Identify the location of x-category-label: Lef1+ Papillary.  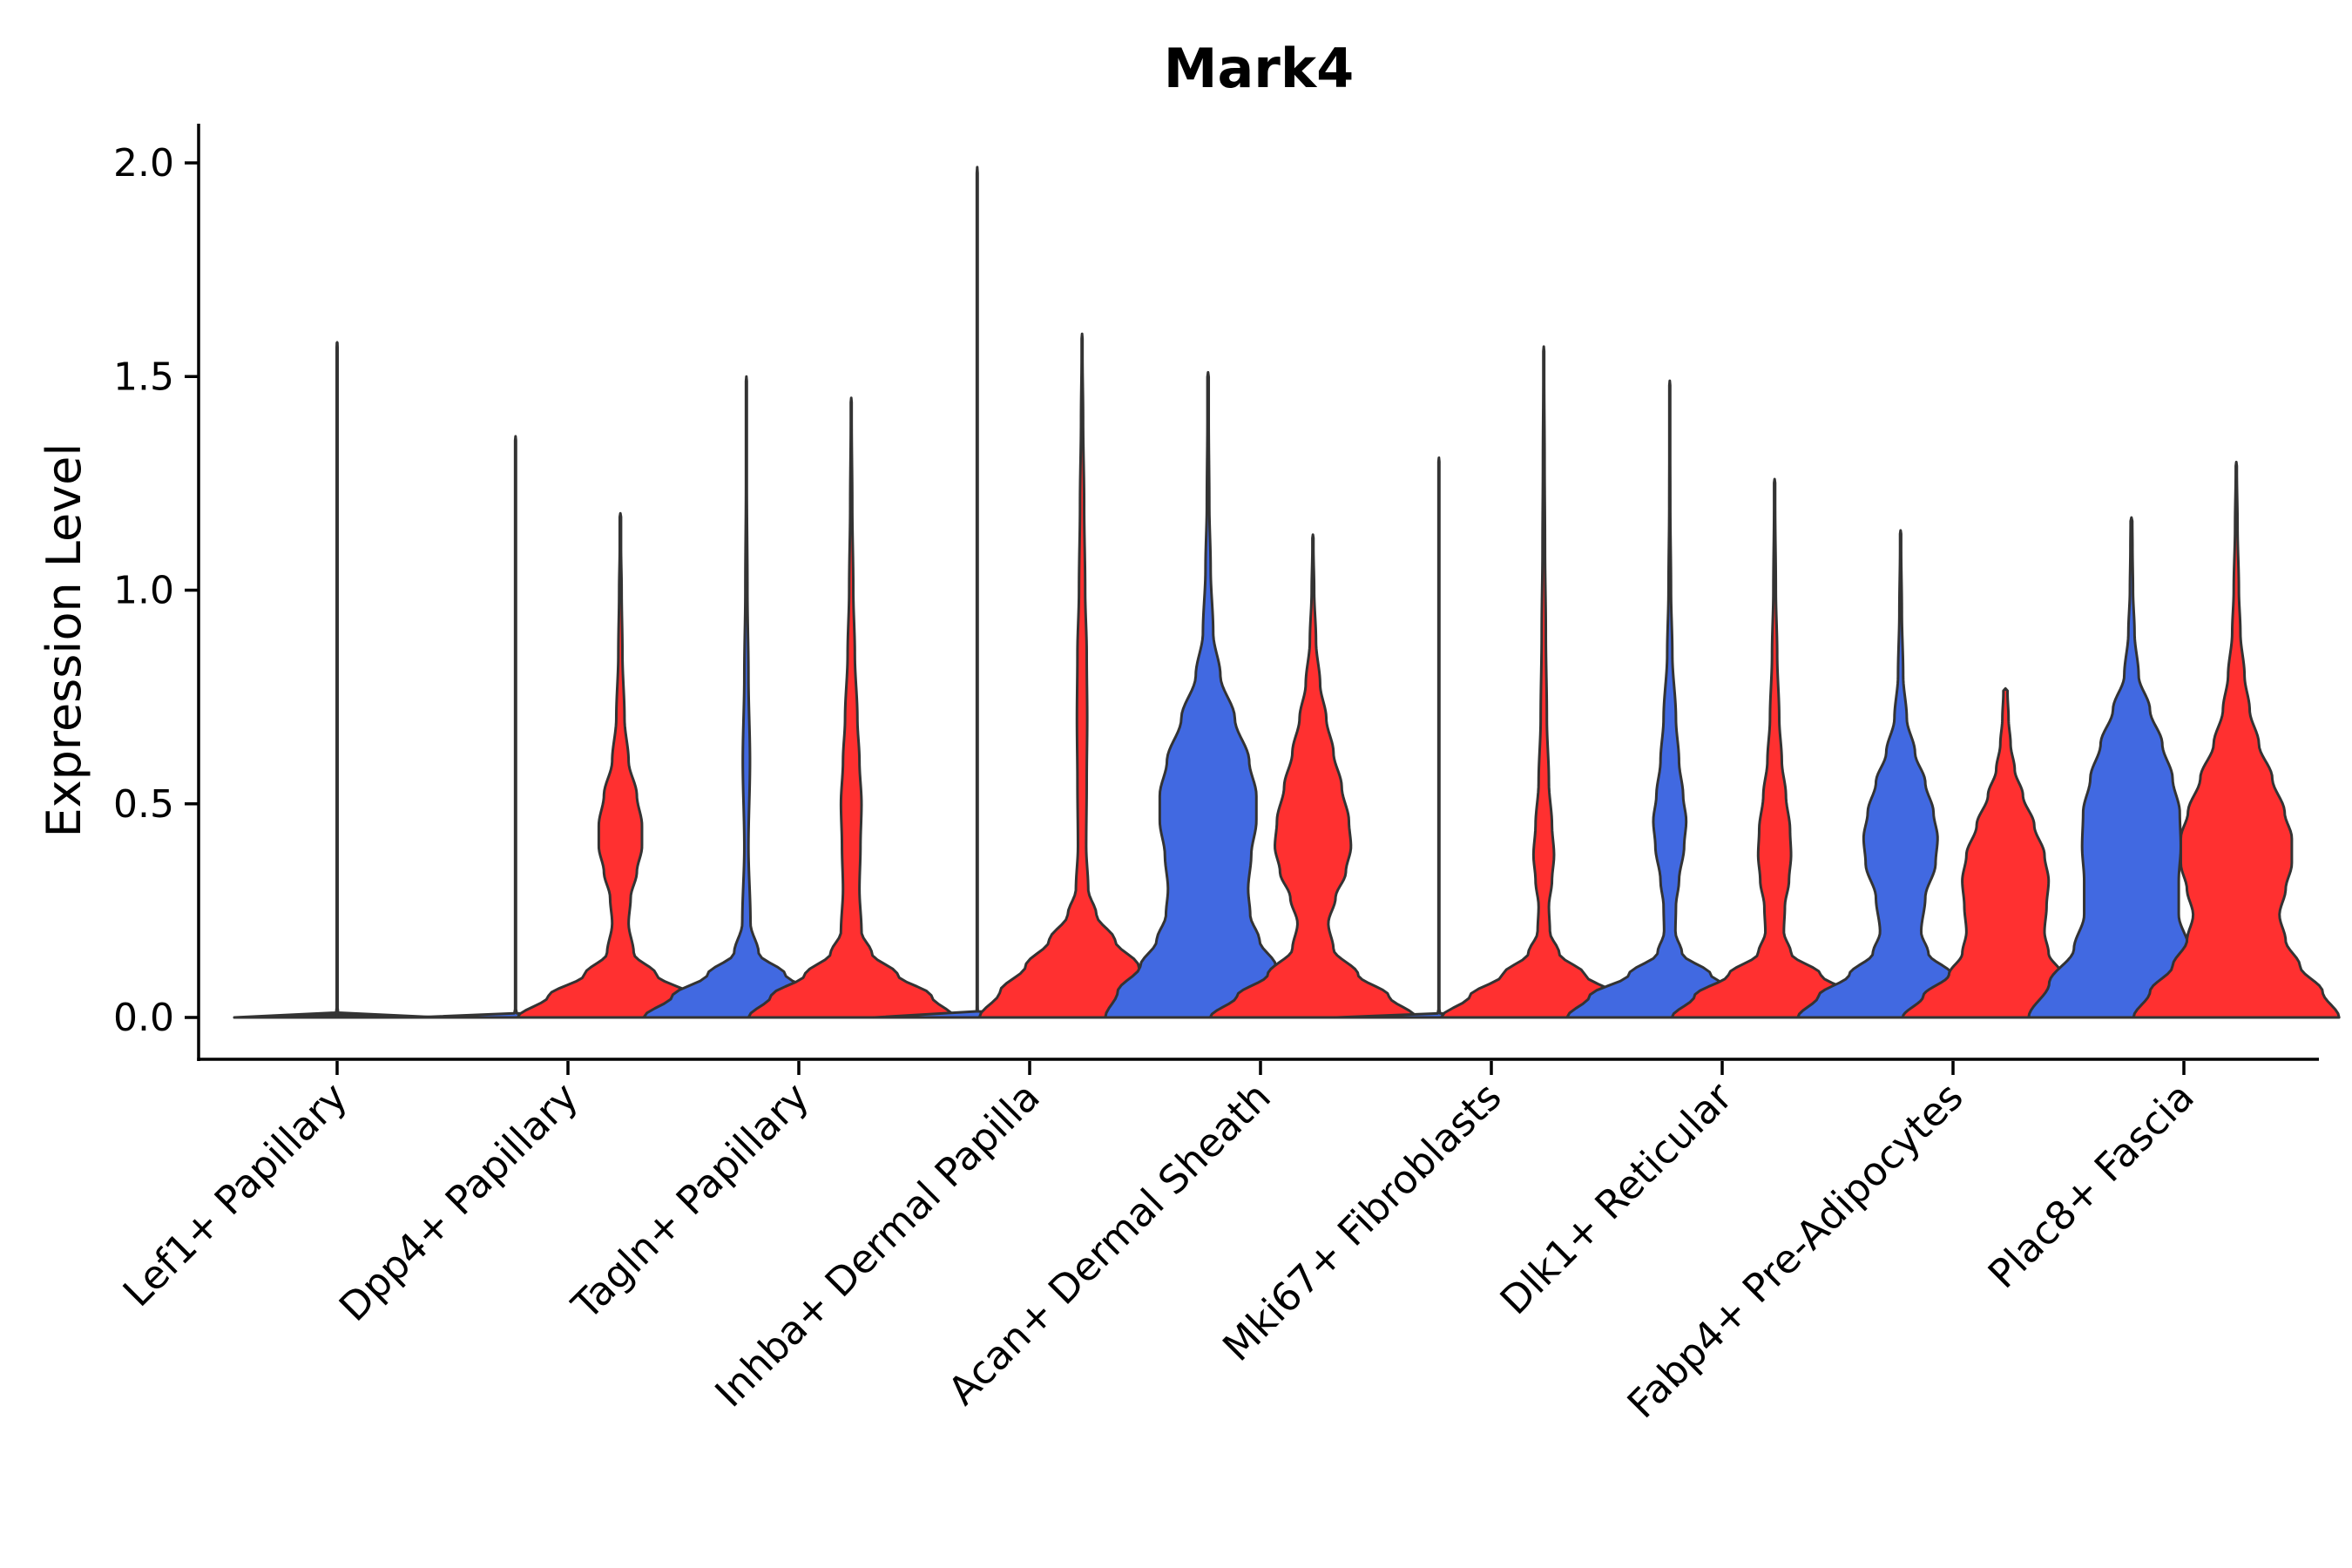
(235, 1194).